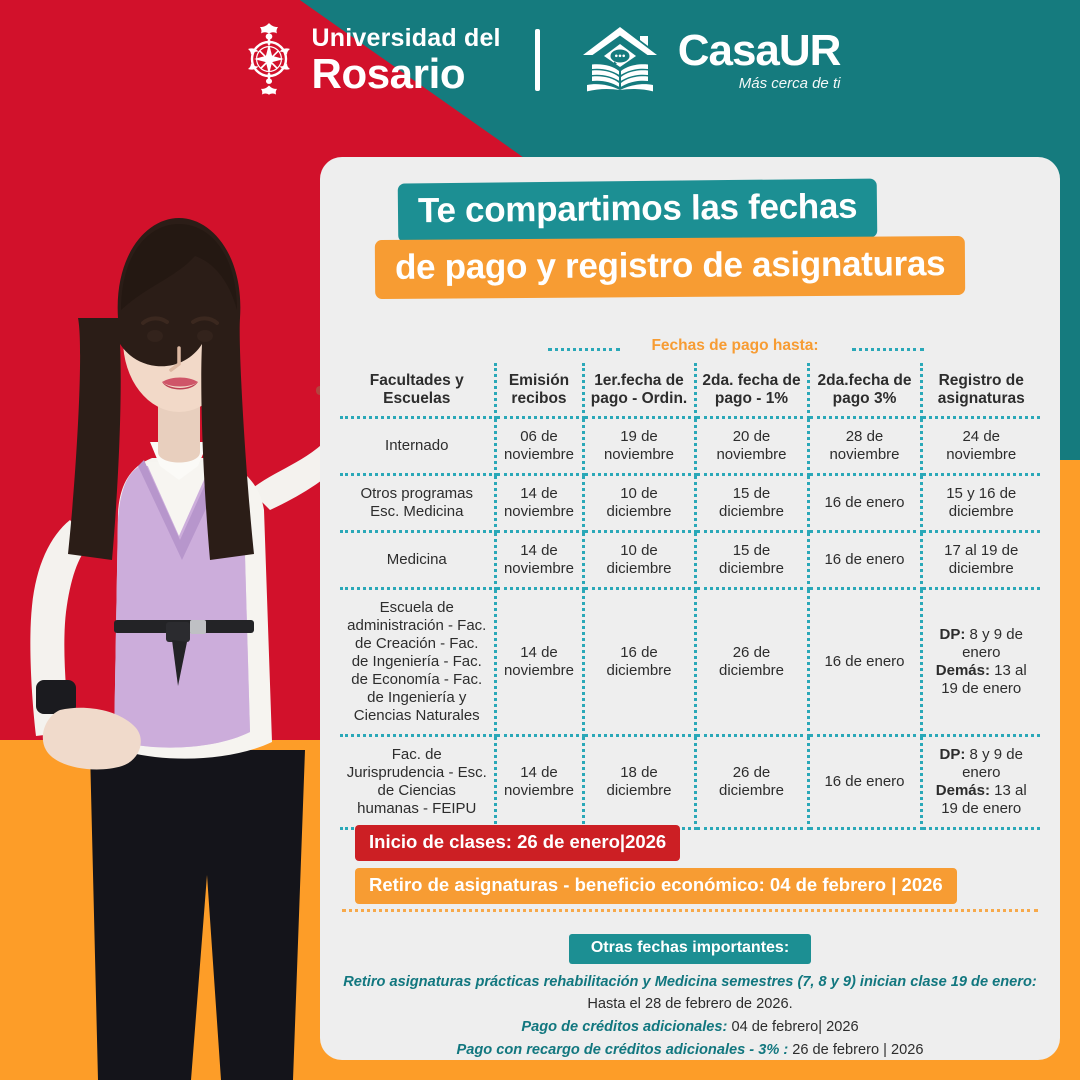 The image size is (1080, 1080). What do you see at coordinates (418, 504) in the screenshot?
I see `cell-facultad: Otros programas Esc. Medicina` at bounding box center [418, 504].